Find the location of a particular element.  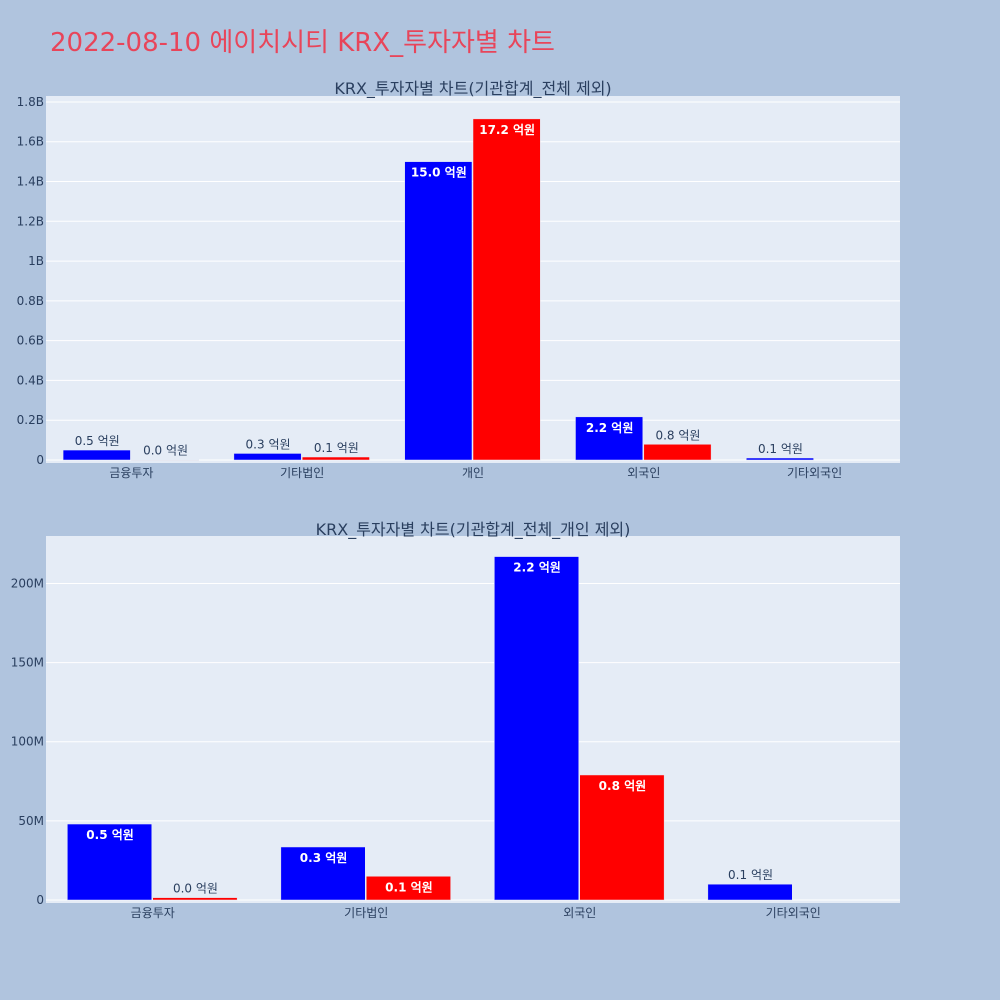

y-tick-label: 1.4B is located at coordinates (30, 182).